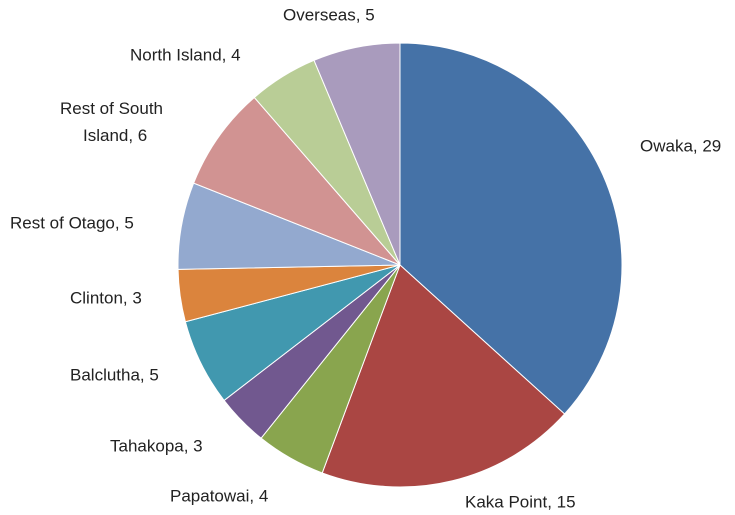 The image size is (735, 515). I want to click on label-line: Island, 6, so click(115, 135).